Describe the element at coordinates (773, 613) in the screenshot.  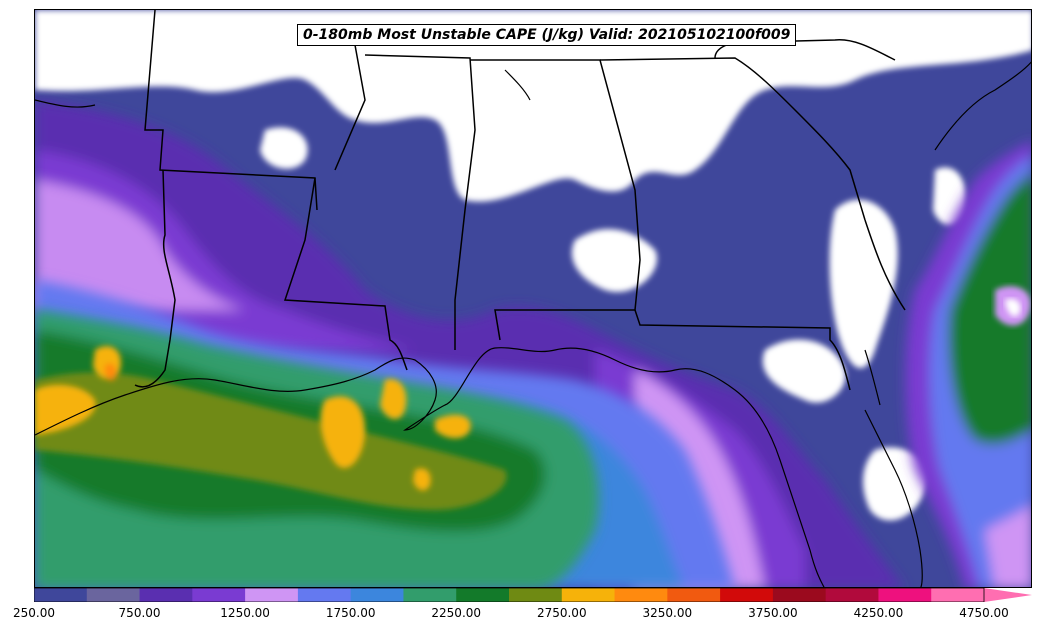
I see `colorbar-tick-label: 3750.00` at that location.